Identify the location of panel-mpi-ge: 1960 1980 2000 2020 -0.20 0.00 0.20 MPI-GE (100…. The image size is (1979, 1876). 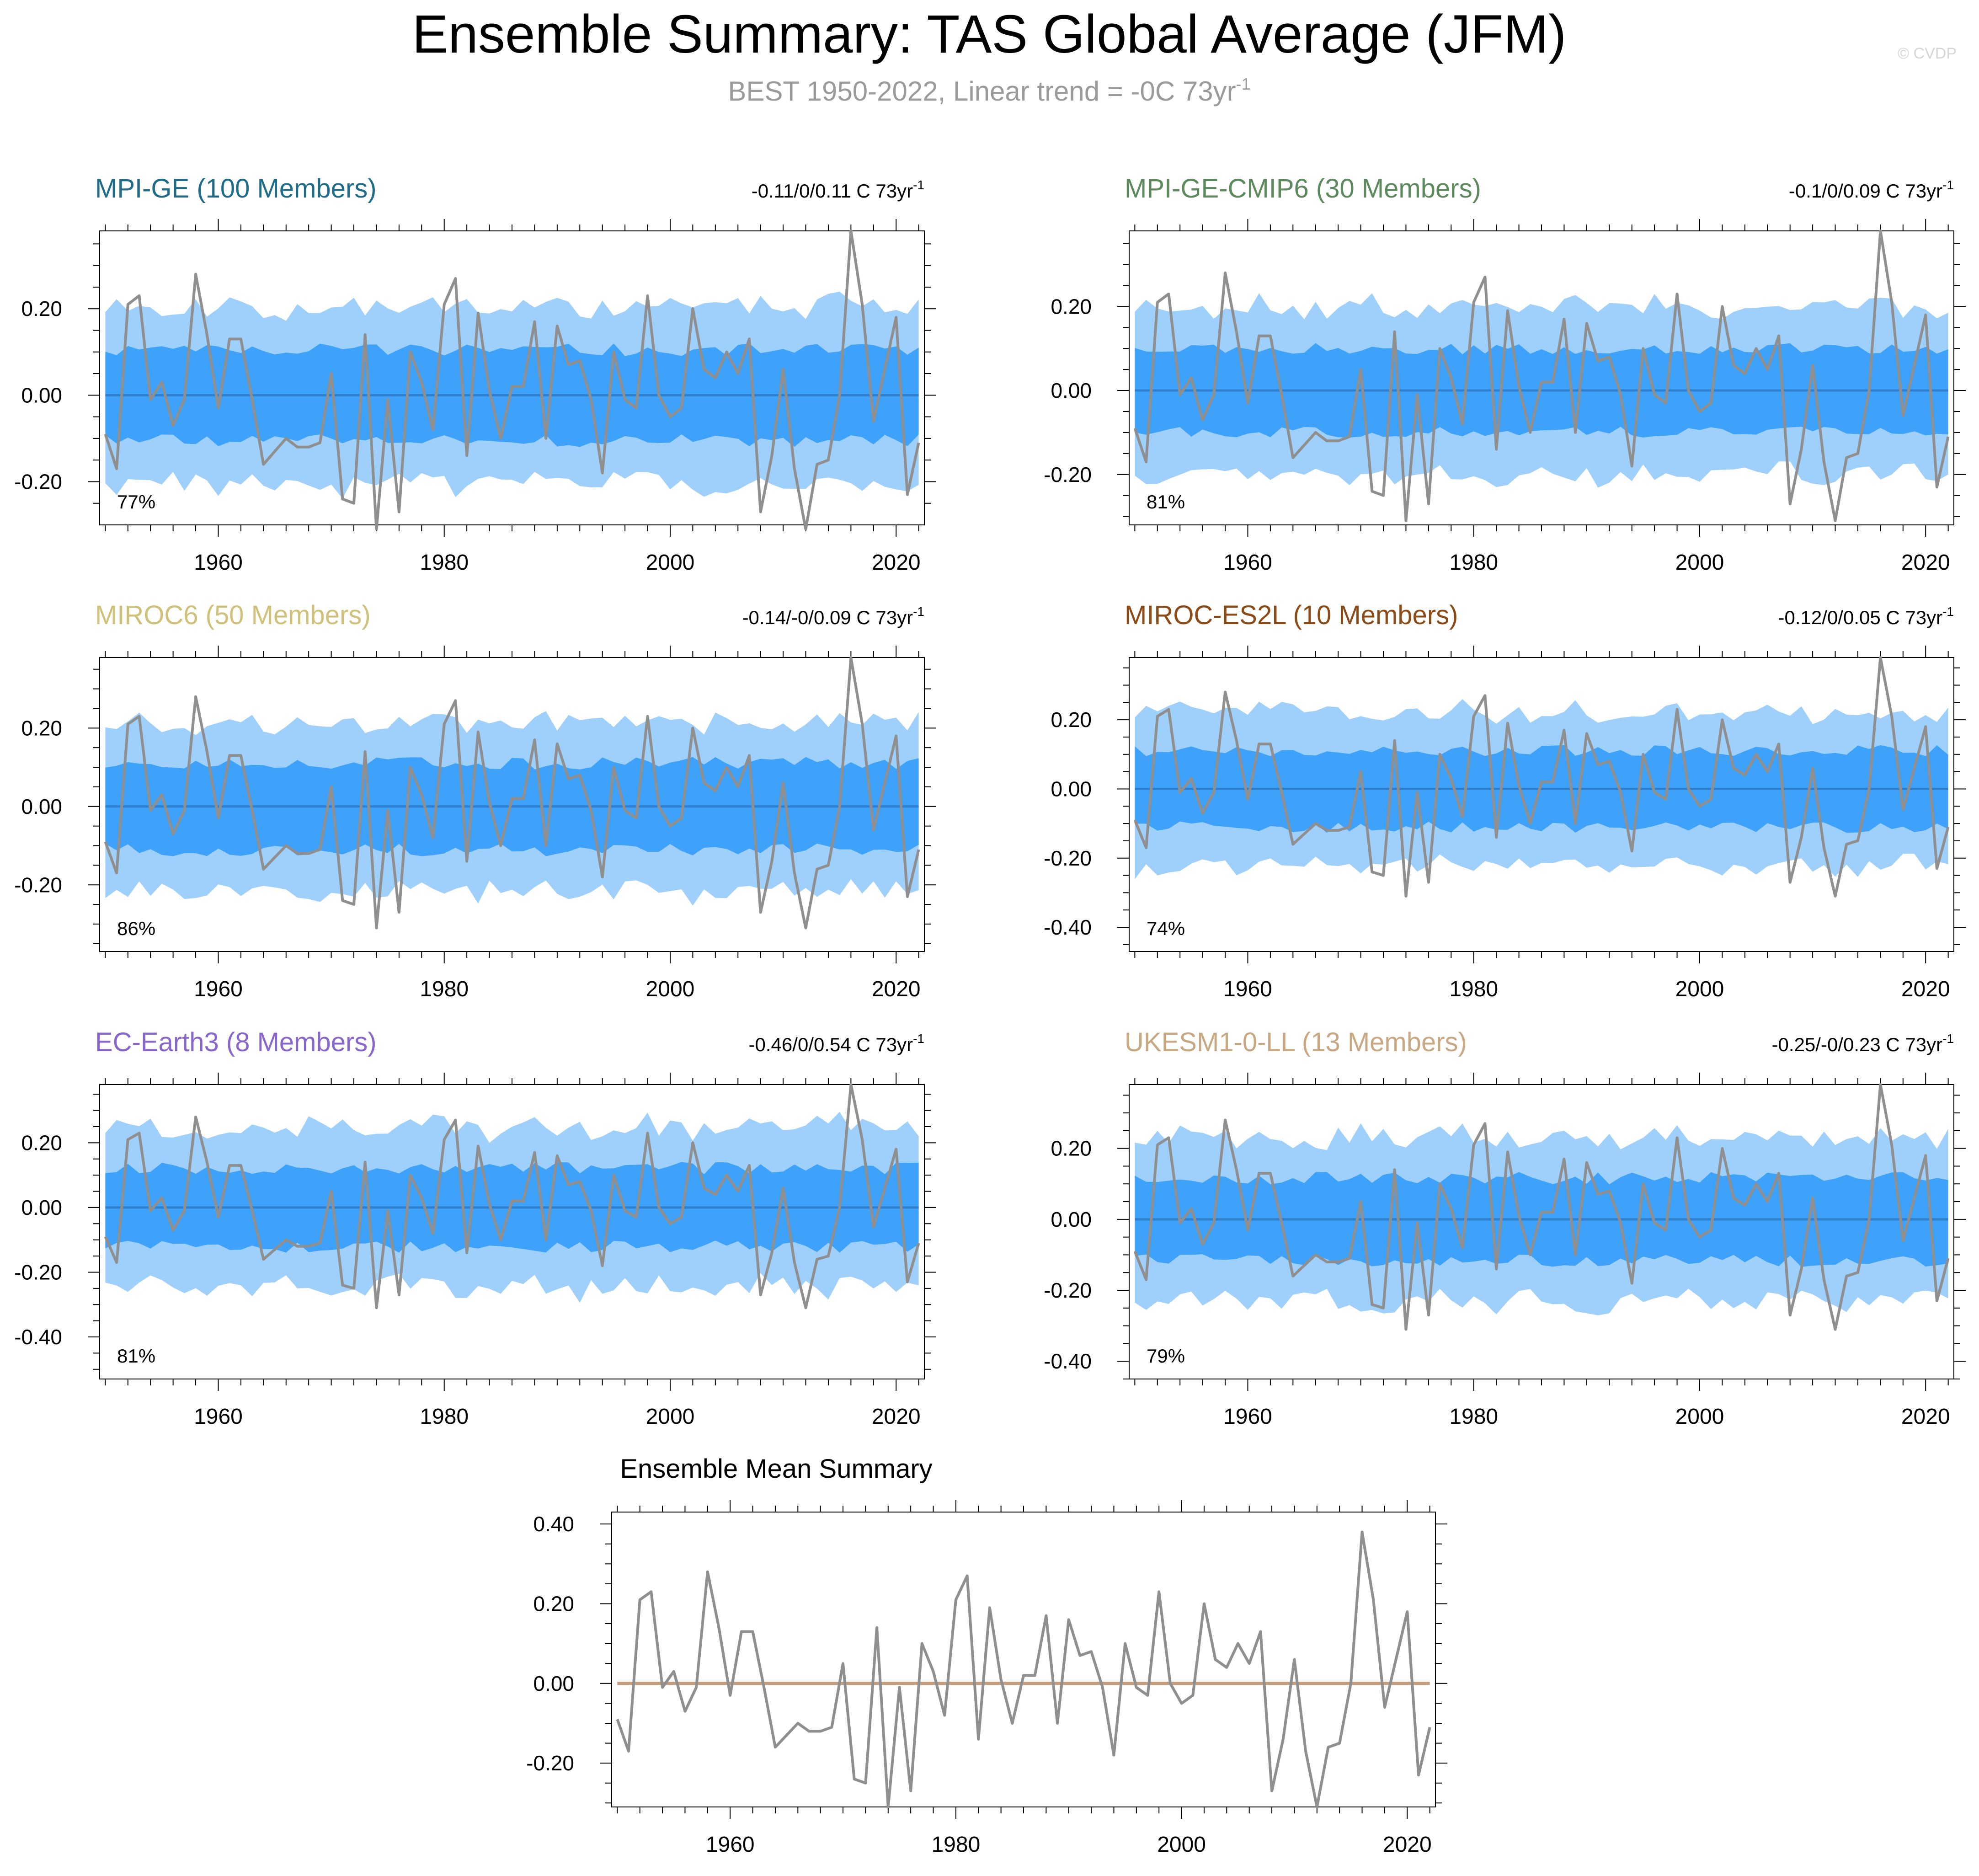
(475, 374).